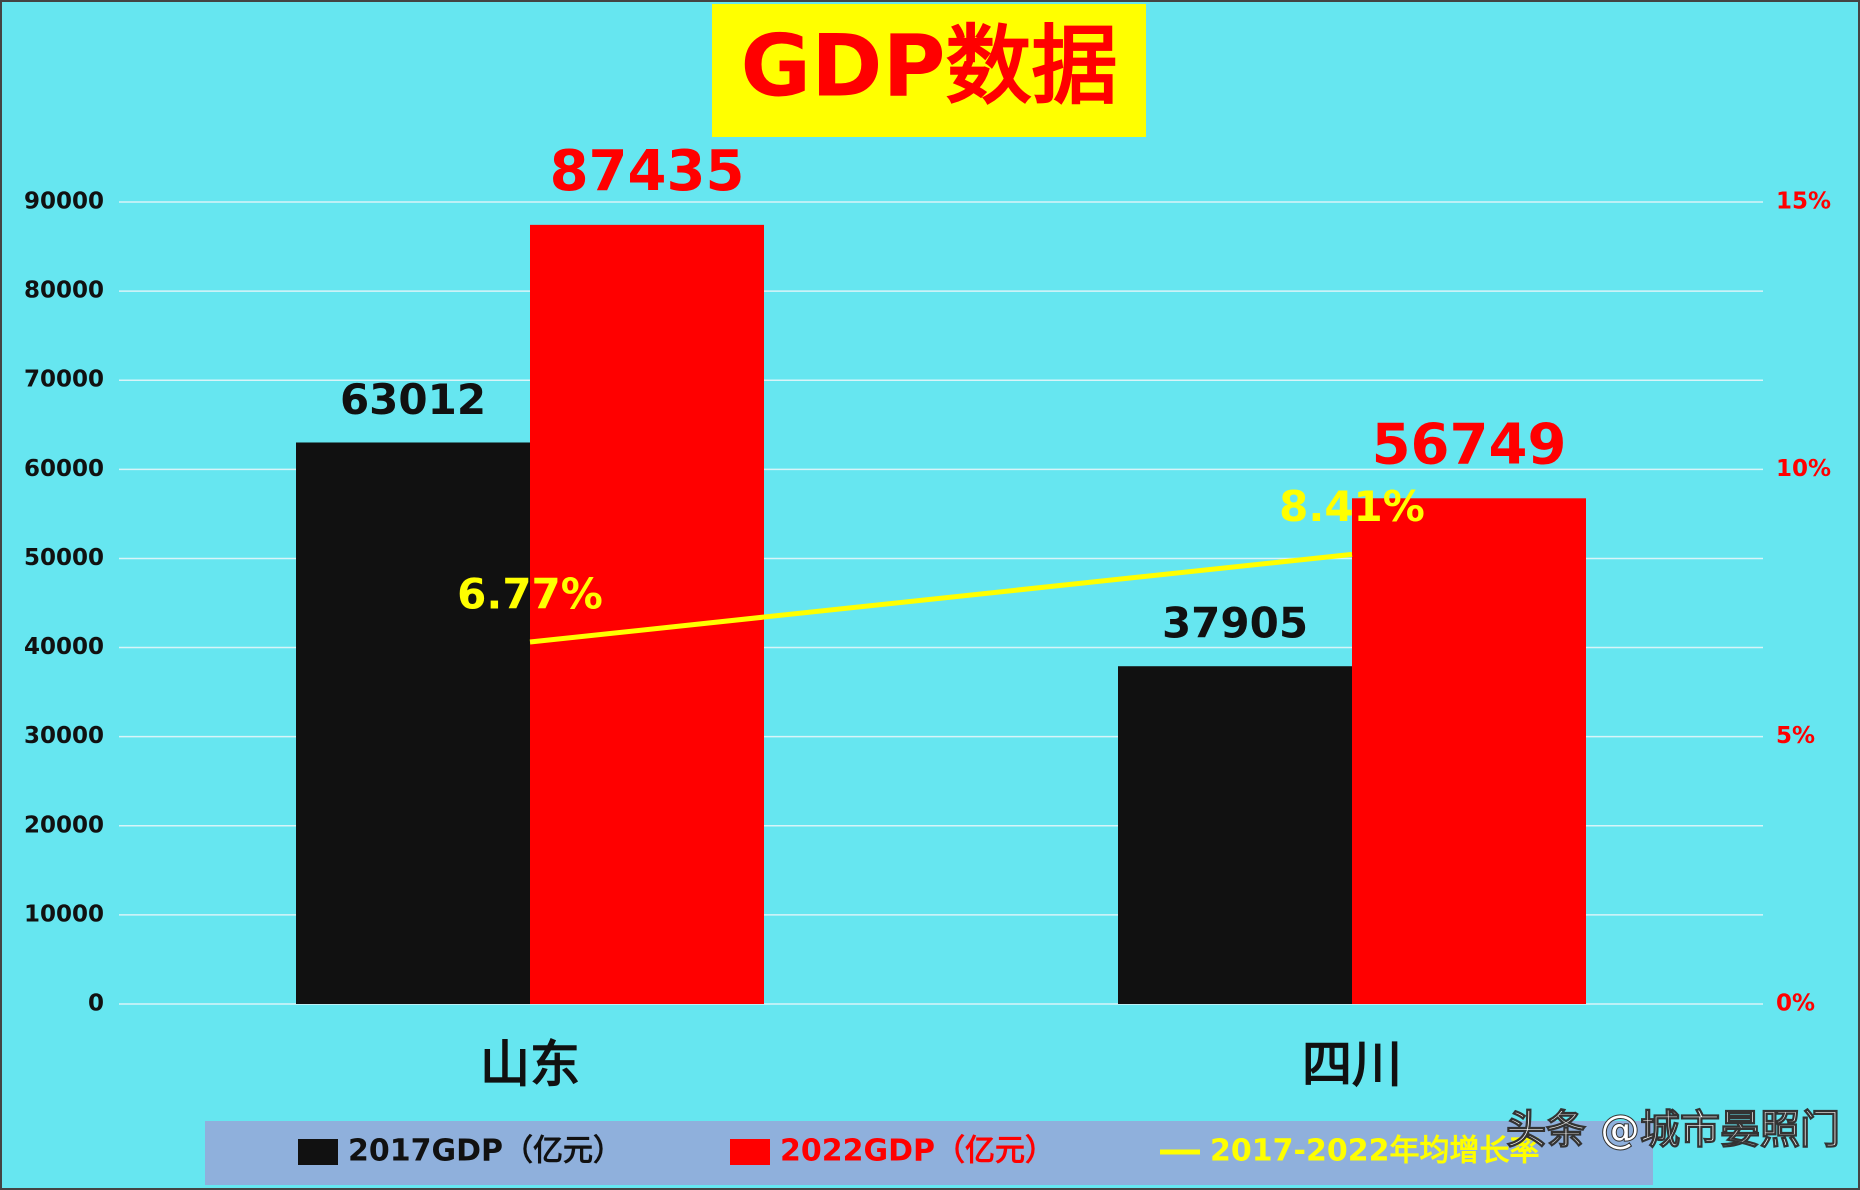 The height and width of the screenshot is (1190, 1860). Describe the element at coordinates (485, 1151) in the screenshot. I see `legend-label: 2017GDP（亿元）` at that location.